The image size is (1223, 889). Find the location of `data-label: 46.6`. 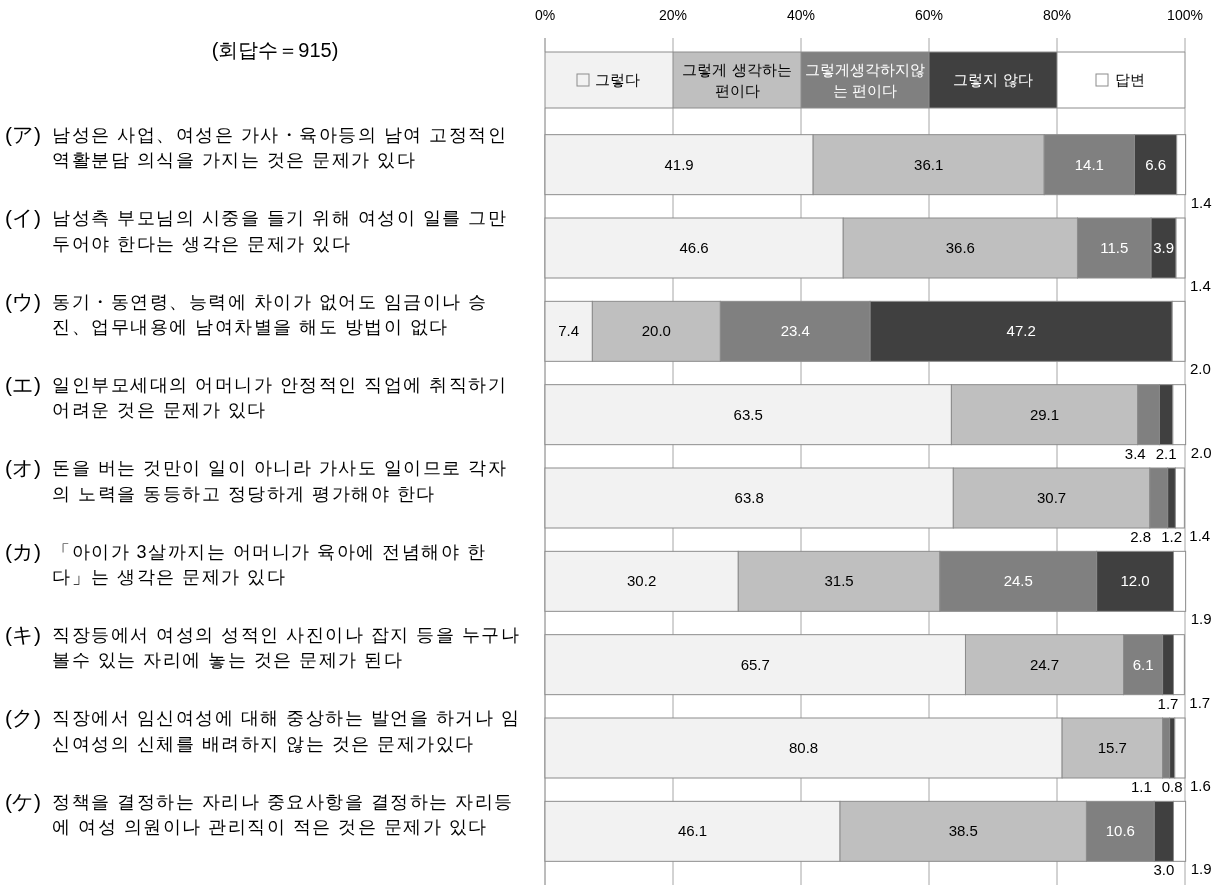

data-label: 46.6 is located at coordinates (694, 247).